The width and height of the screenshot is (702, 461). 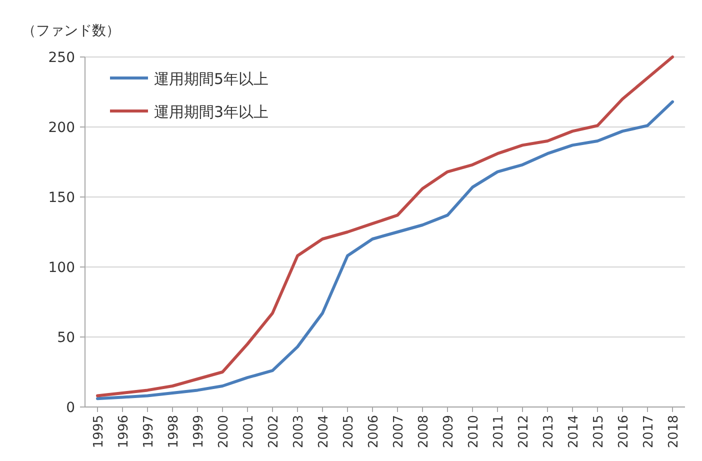 What do you see at coordinates (399, 431) in the screenshot?
I see `x-tick-label: 2007` at bounding box center [399, 431].